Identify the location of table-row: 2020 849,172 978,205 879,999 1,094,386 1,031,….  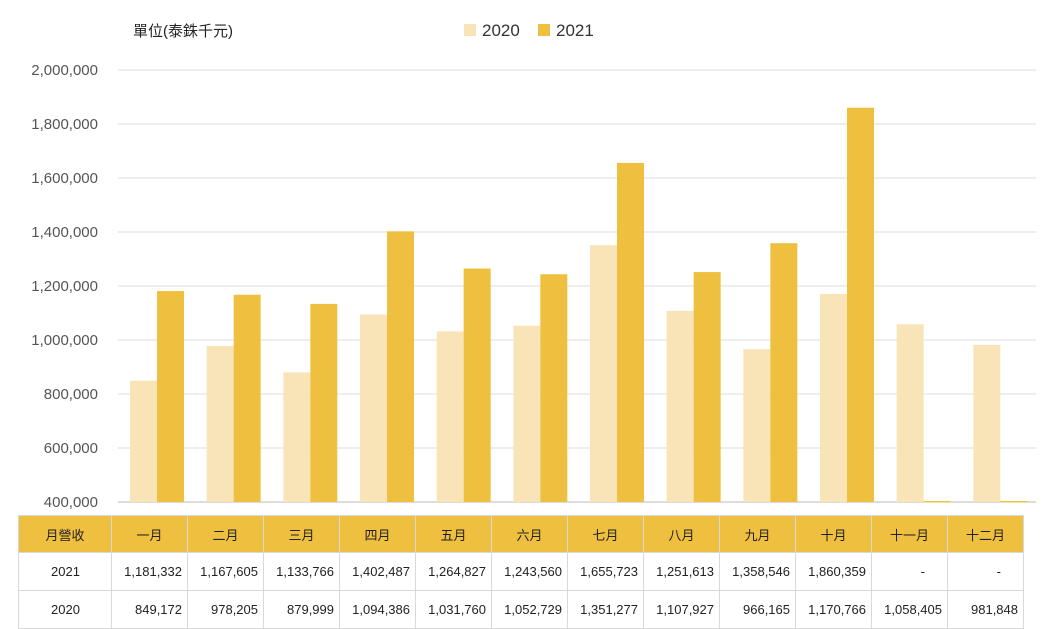
(521, 609).